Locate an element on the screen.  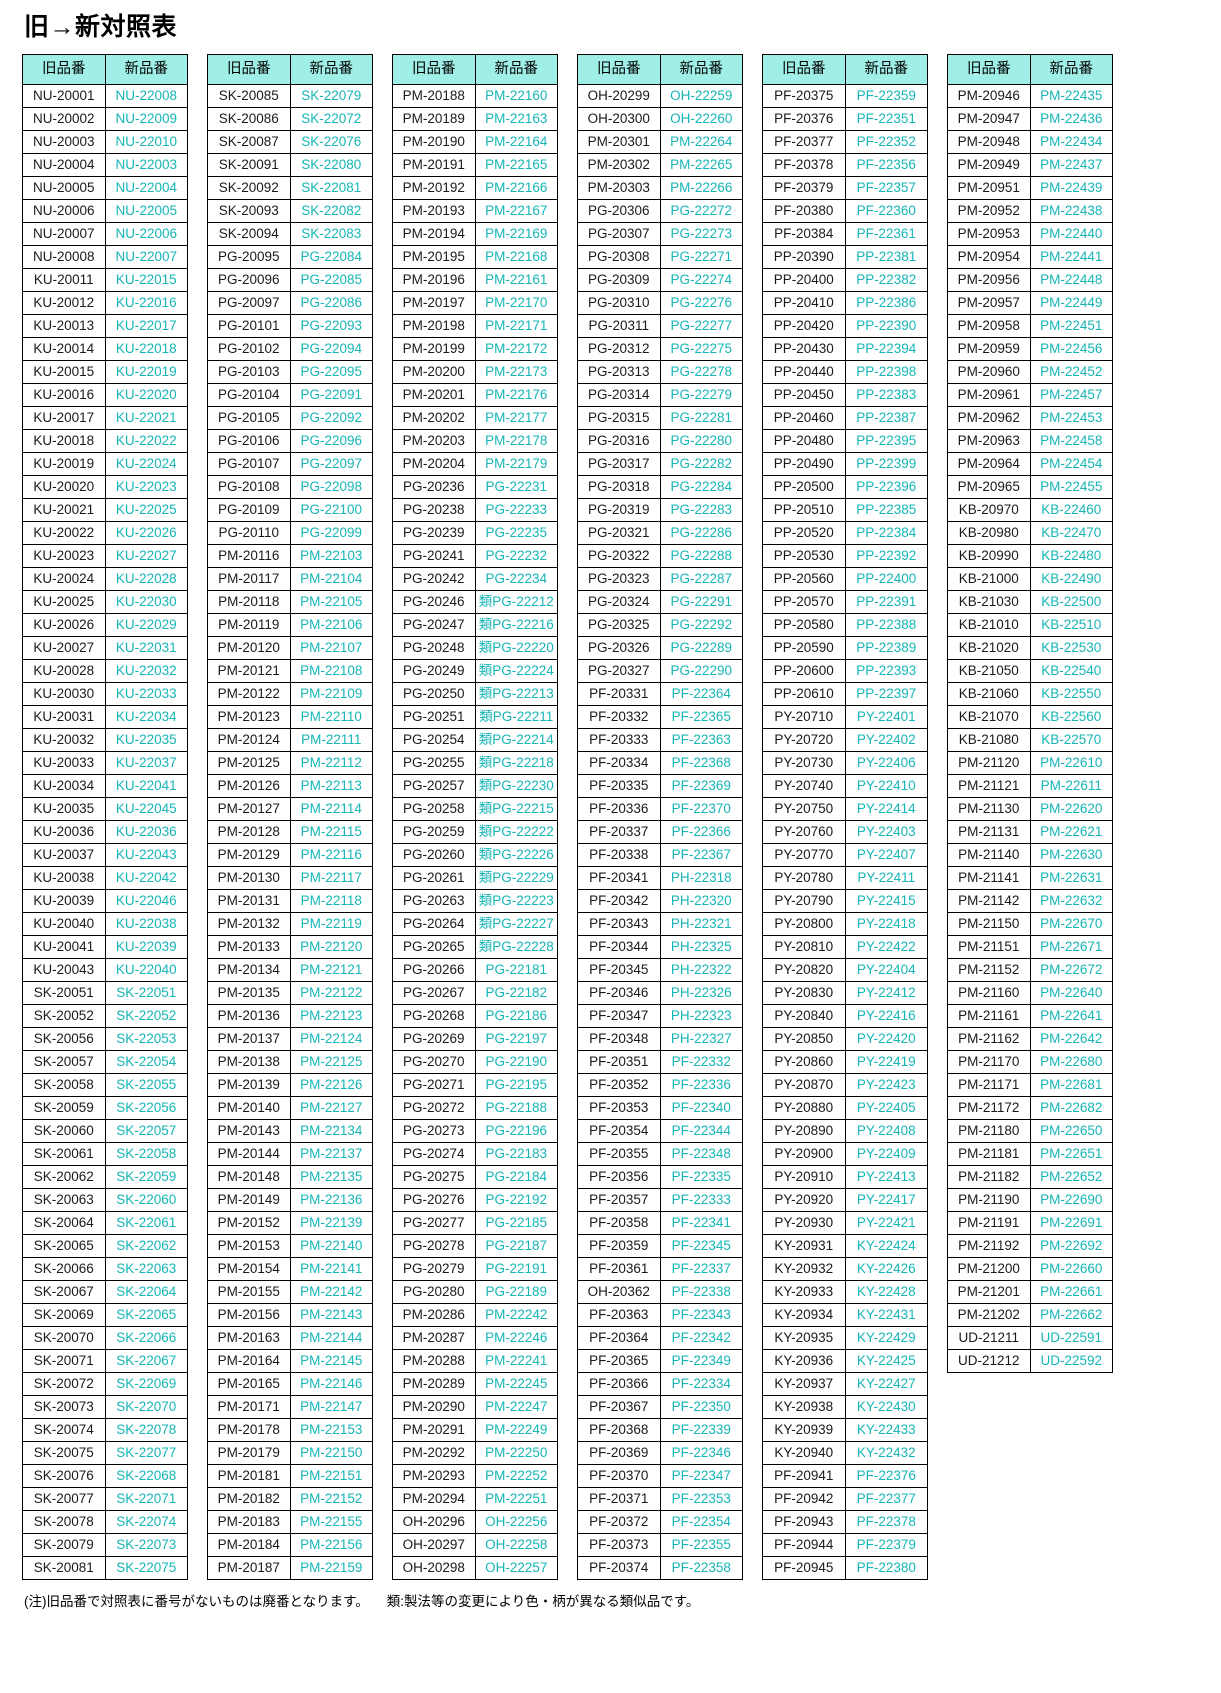
table-row: PM-20957 PM-22449 is located at coordinates (1030, 302).